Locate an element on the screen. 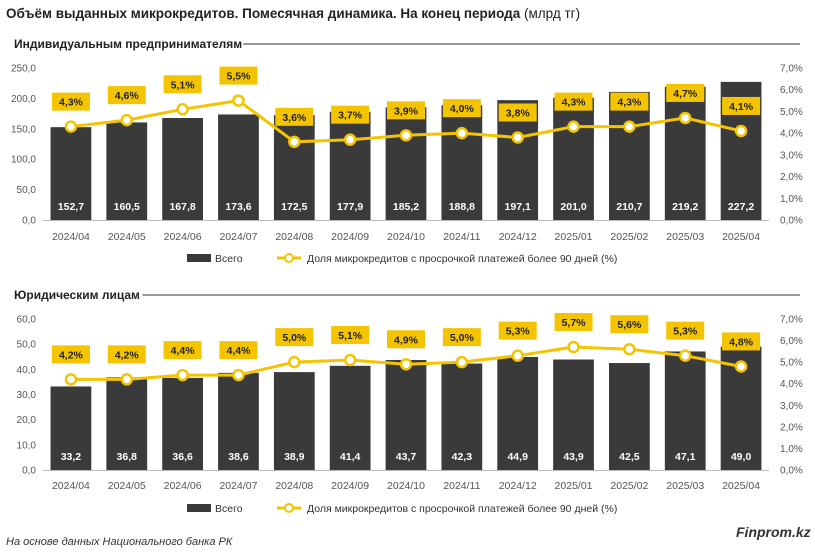 Image resolution: width=815 pixels, height=555 pixels. chart1-bar-value-label: 167,8 is located at coordinates (182, 207).